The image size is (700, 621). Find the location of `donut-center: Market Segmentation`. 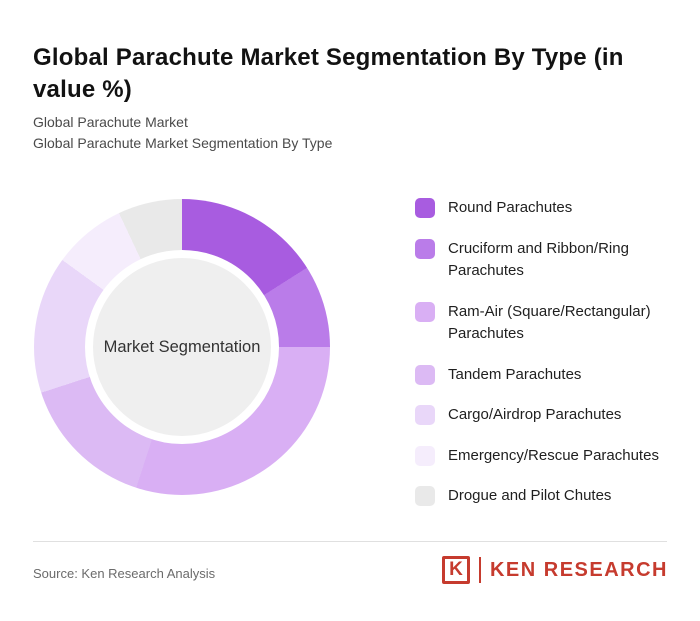

donut-center: Market Segmentation is located at coordinates (182, 347).